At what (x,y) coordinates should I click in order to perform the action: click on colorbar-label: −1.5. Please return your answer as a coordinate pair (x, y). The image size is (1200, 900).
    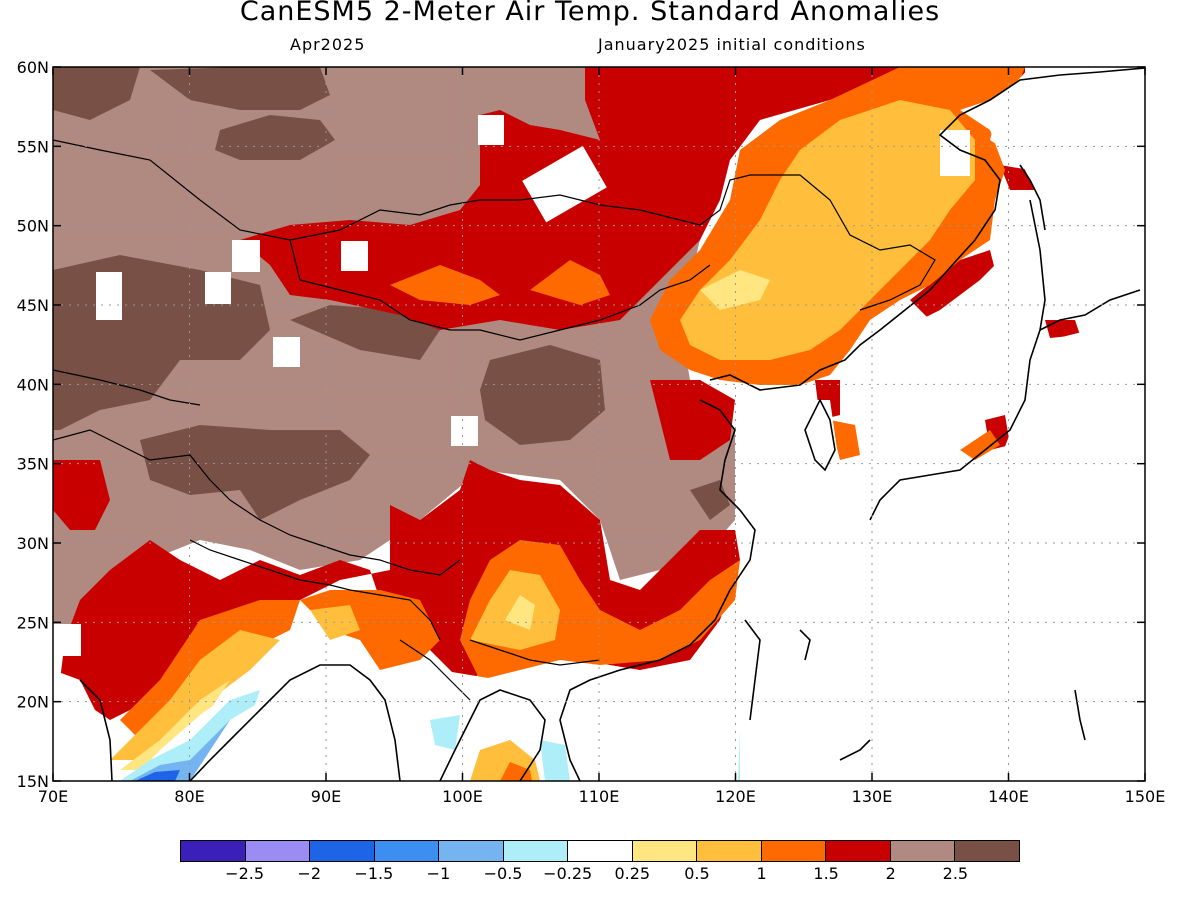
    Looking at the image, I should click on (374, 873).